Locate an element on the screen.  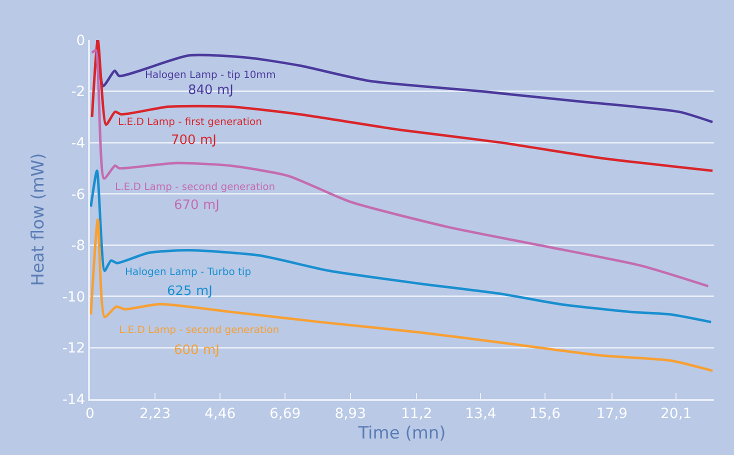
annotation: 700 mJ is located at coordinates (193, 140).